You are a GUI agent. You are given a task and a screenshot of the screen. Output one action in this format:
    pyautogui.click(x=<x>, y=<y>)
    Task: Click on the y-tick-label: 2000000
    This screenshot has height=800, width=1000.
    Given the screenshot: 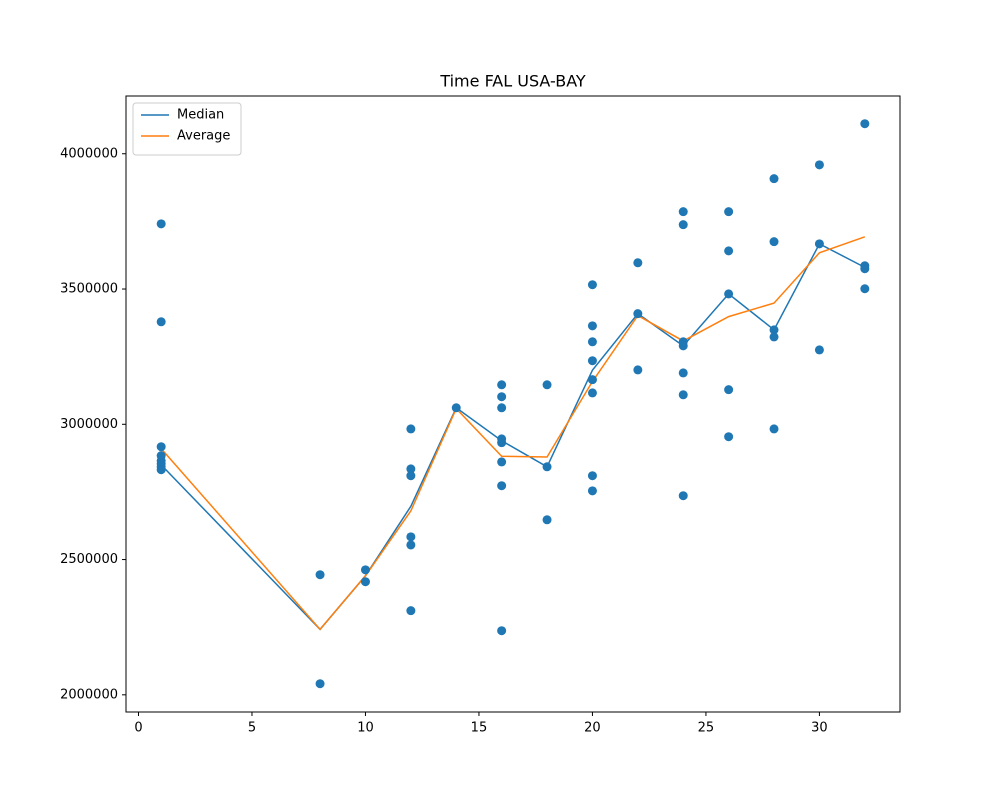 What is the action you would take?
    pyautogui.click(x=89, y=694)
    